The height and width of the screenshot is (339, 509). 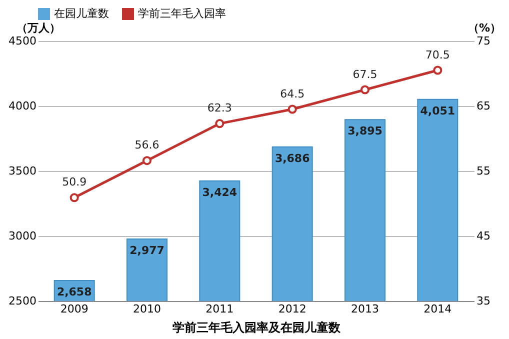 What do you see at coordinates (220, 192) in the screenshot?
I see `data-label: 3,424` at bounding box center [220, 192].